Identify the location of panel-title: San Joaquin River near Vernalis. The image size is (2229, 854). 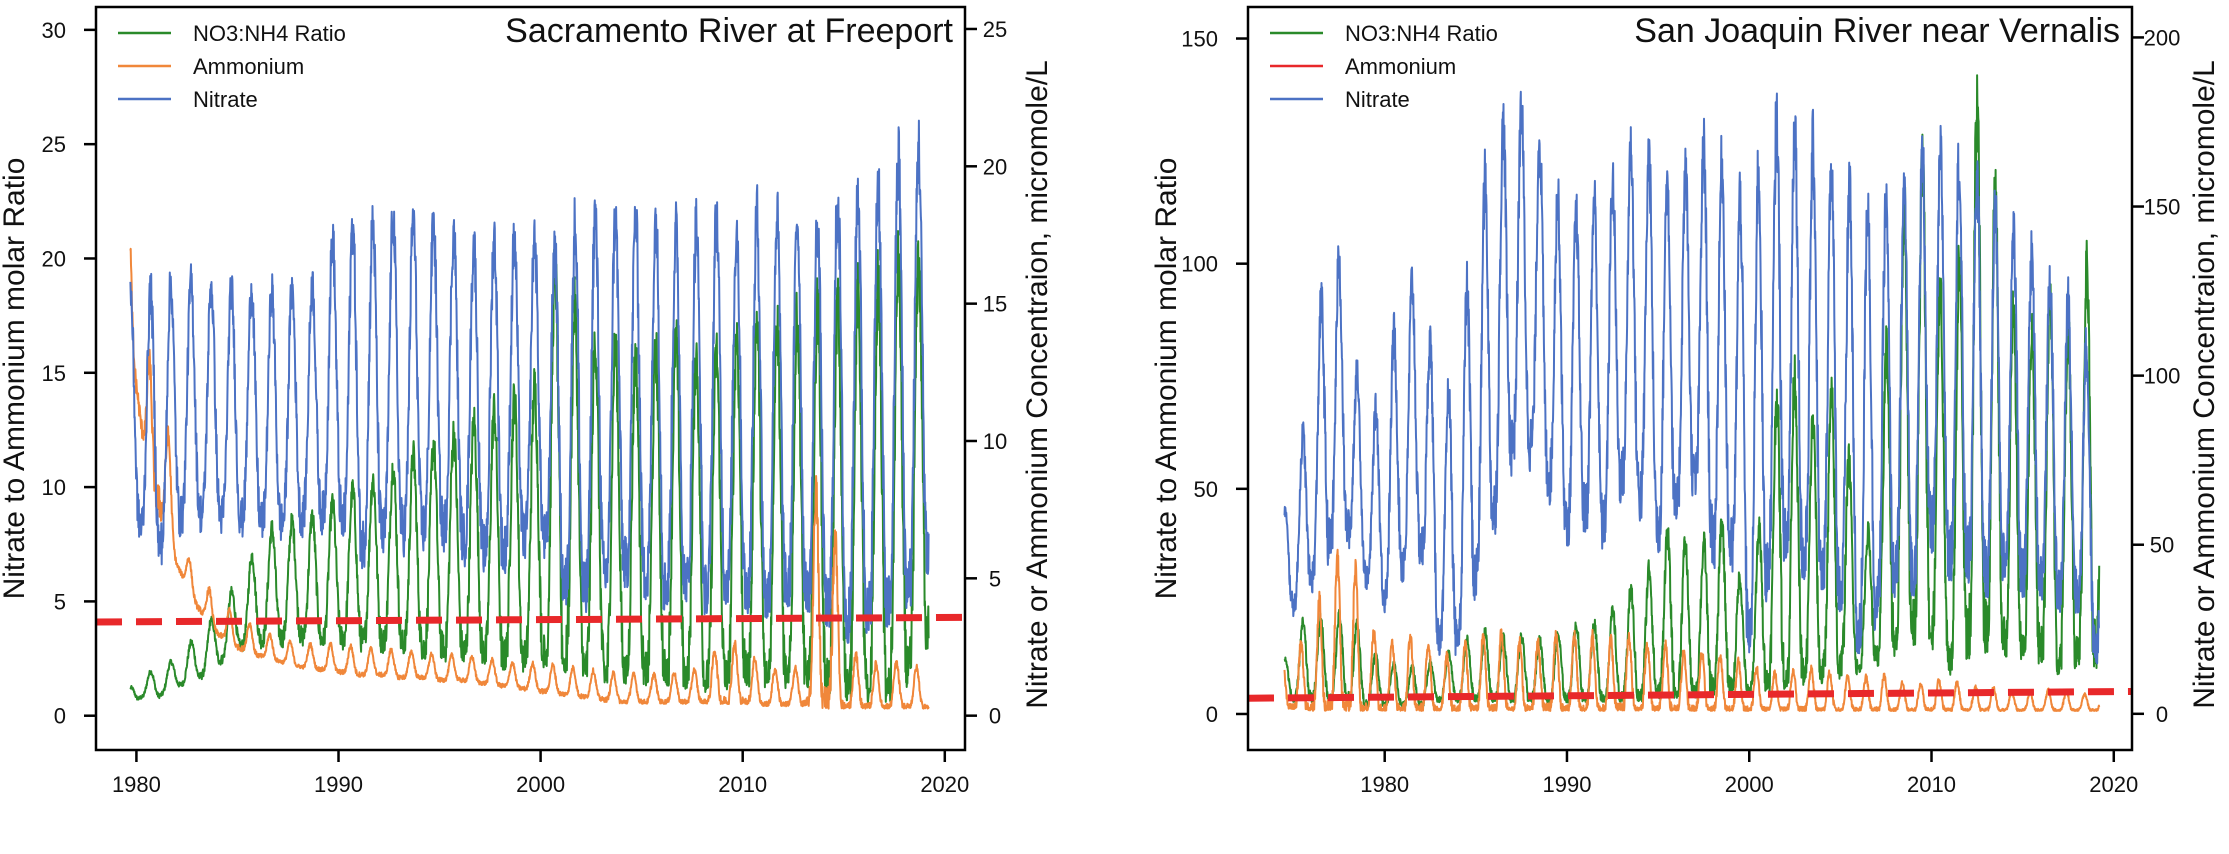
(1877, 31).